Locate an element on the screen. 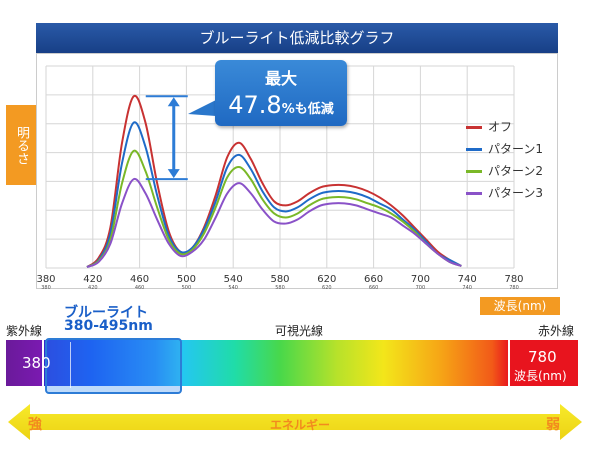 The image size is (590, 460). legend-item: パターン2 is located at coordinates (504, 170).